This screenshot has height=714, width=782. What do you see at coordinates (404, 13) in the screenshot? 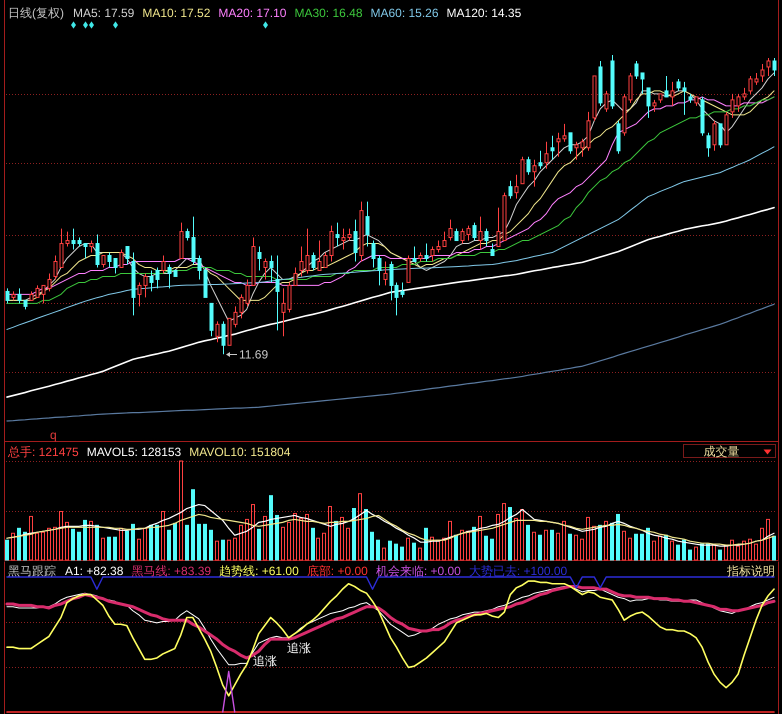
I see `text: MA60: 15.26` at bounding box center [404, 13].